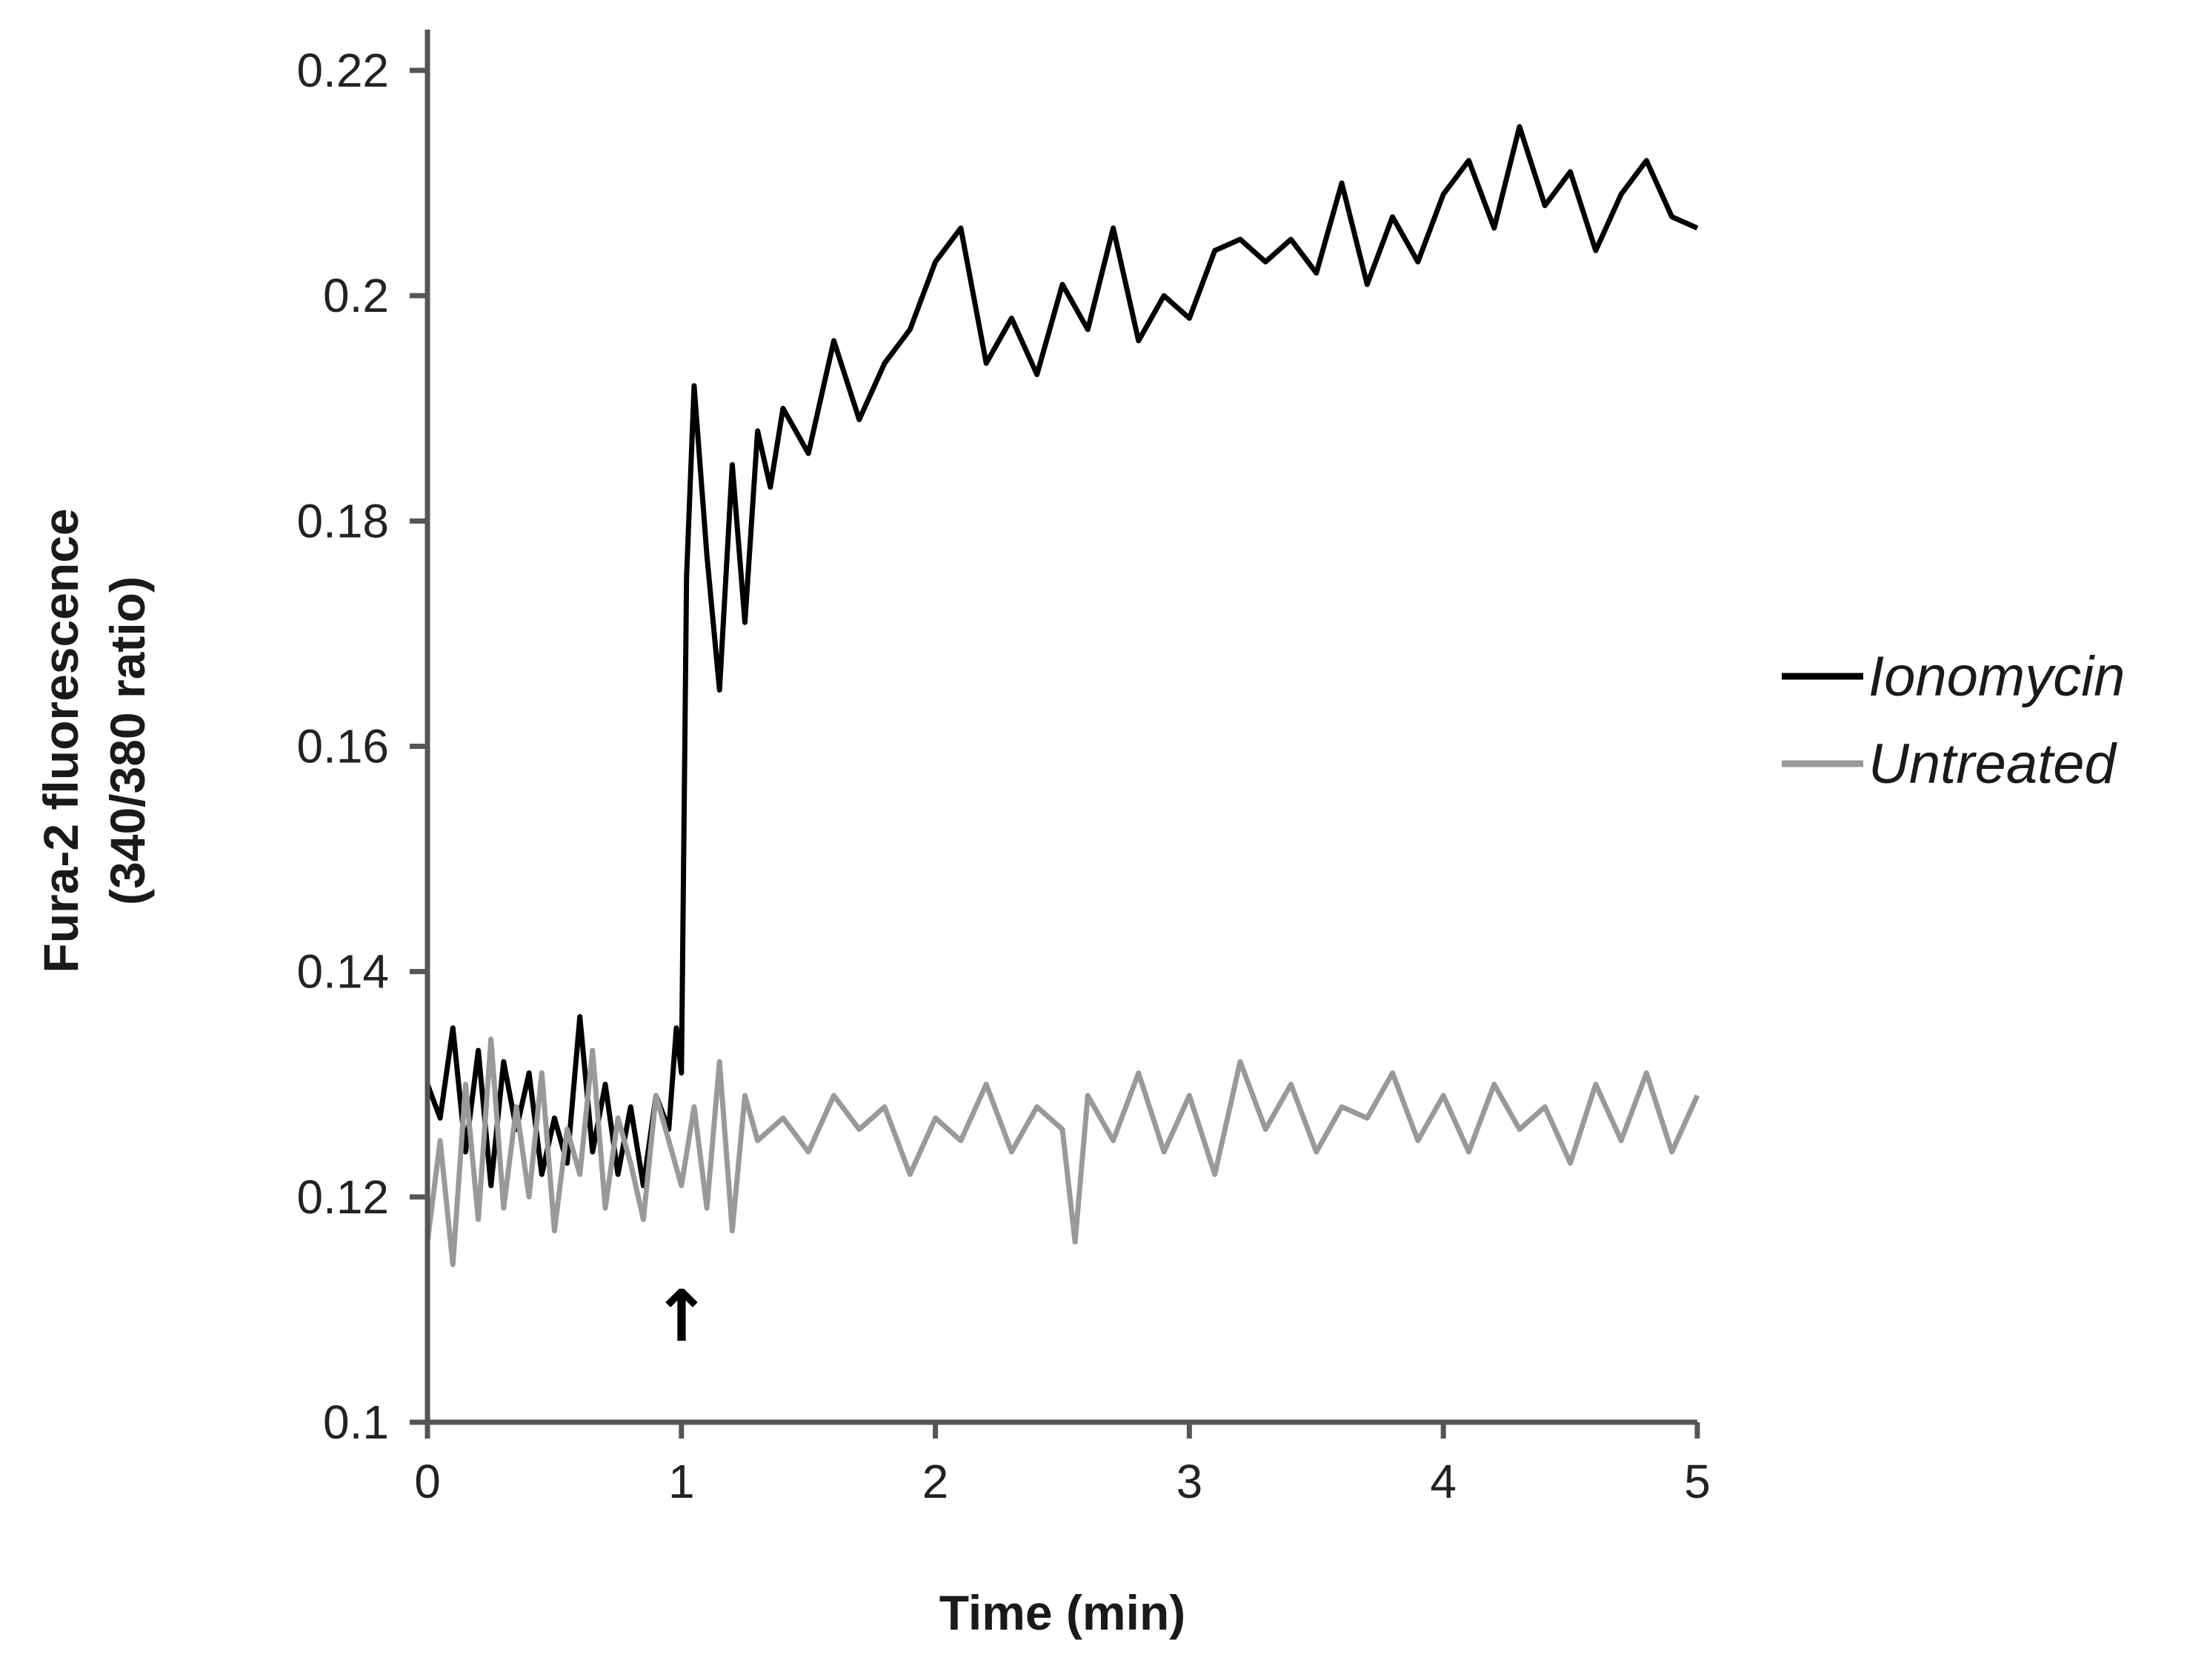 The height and width of the screenshot is (1680, 2207). What do you see at coordinates (342, 746) in the screenshot?
I see `y-tick-label: 0.16` at bounding box center [342, 746].